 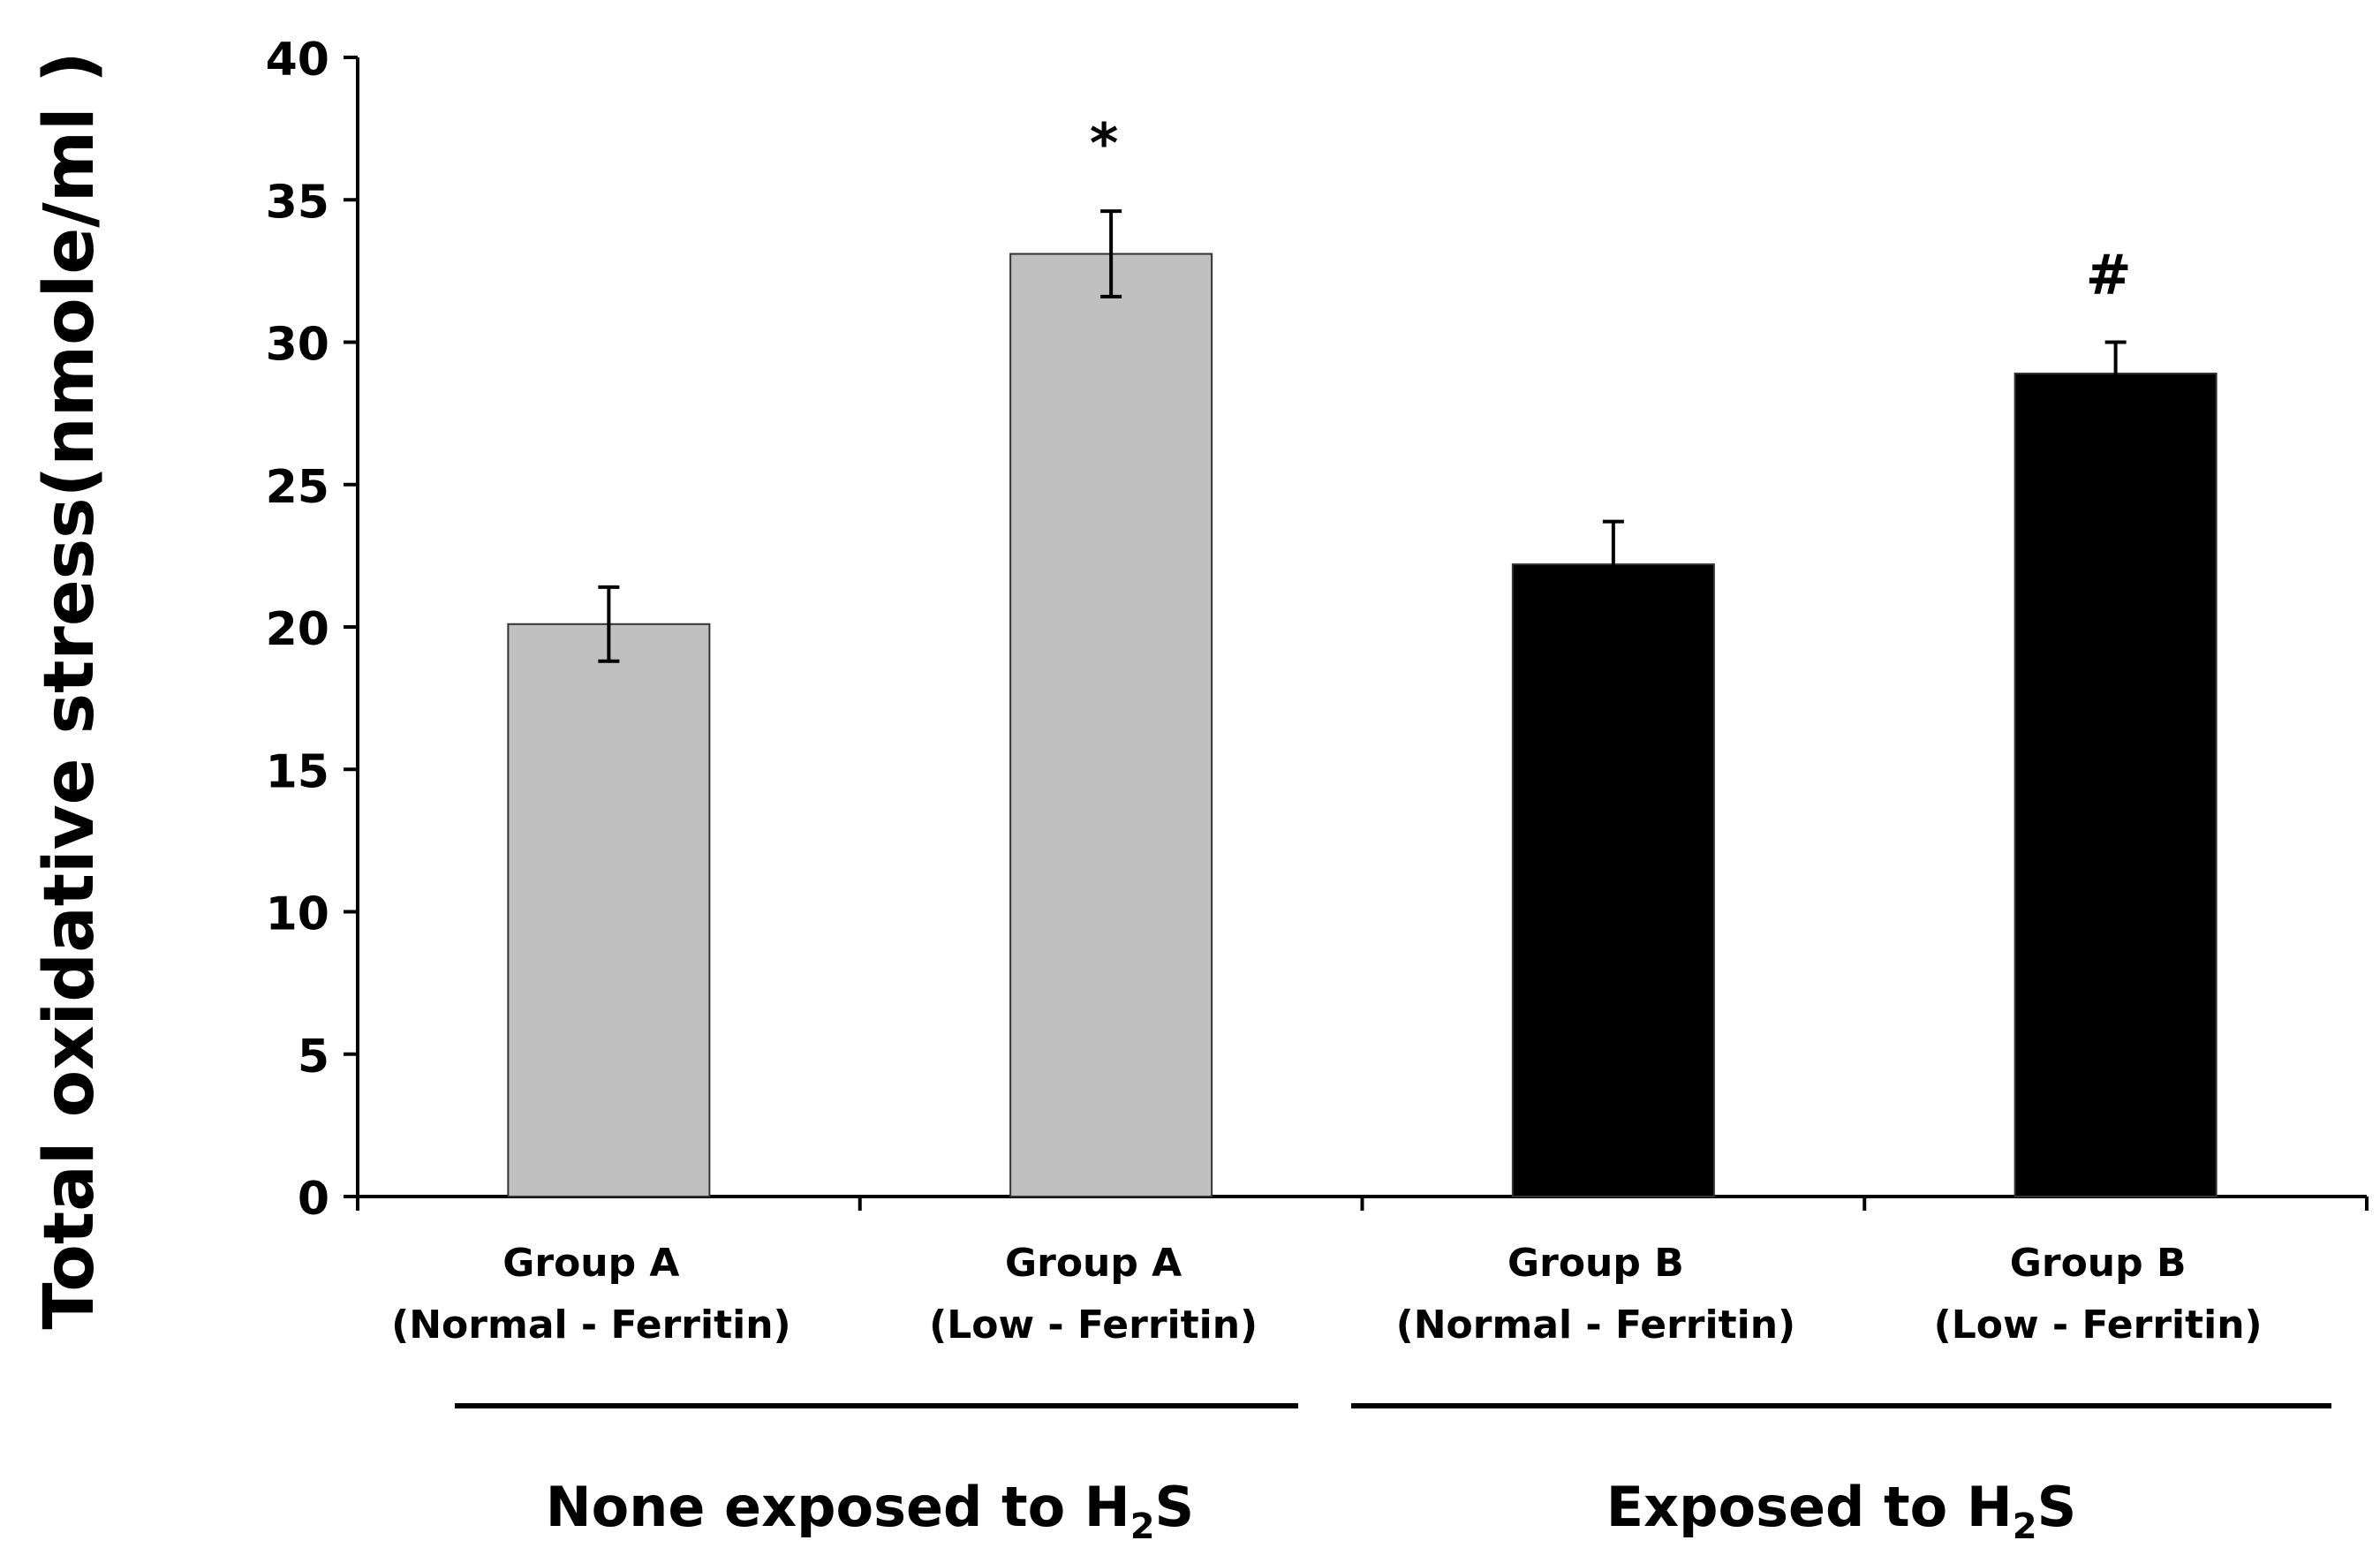 What do you see at coordinates (1841, 1511) in the screenshot?
I see `group-label: Exposed to H2S` at bounding box center [1841, 1511].